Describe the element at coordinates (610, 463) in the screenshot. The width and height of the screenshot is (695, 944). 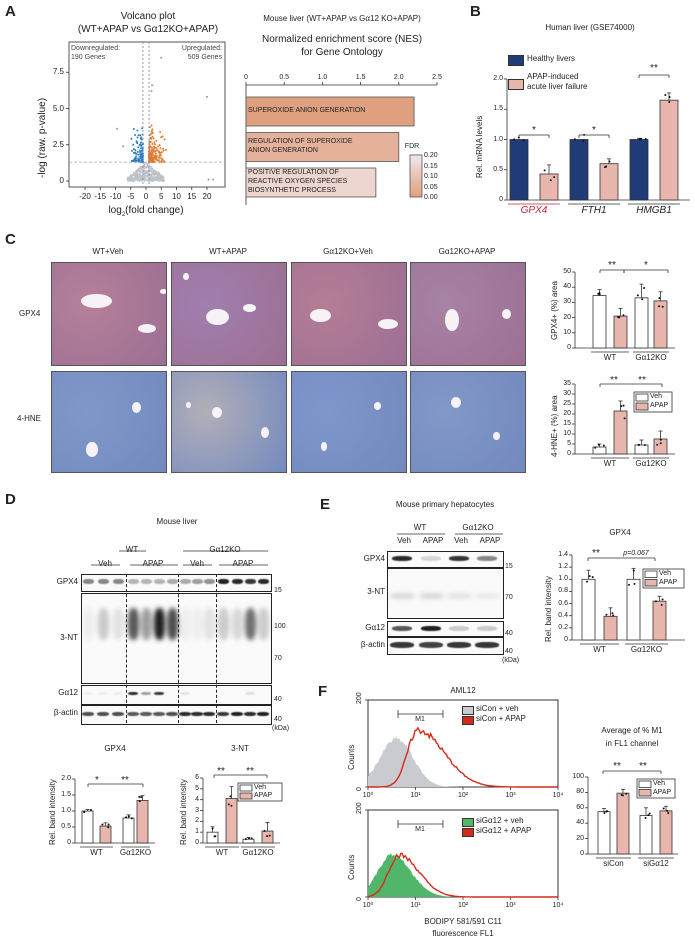
I see `c-hne-group-label: WT` at that location.